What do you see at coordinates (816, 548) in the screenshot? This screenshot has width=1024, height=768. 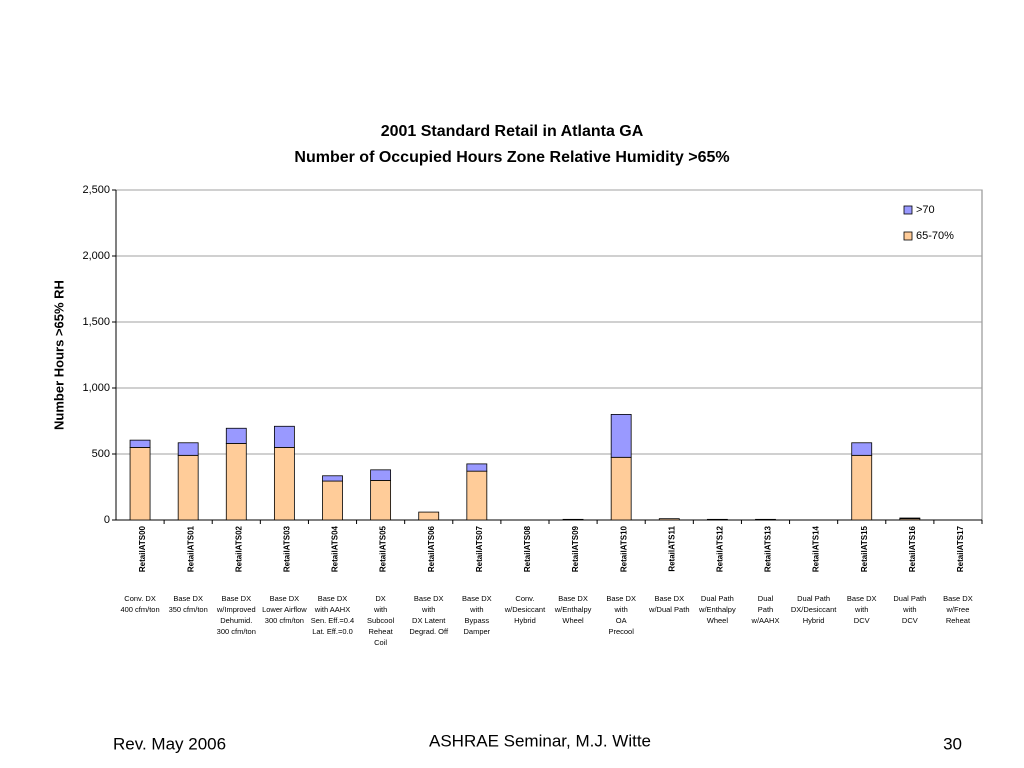 I see `x-tick-label: RetailATS14` at bounding box center [816, 548].